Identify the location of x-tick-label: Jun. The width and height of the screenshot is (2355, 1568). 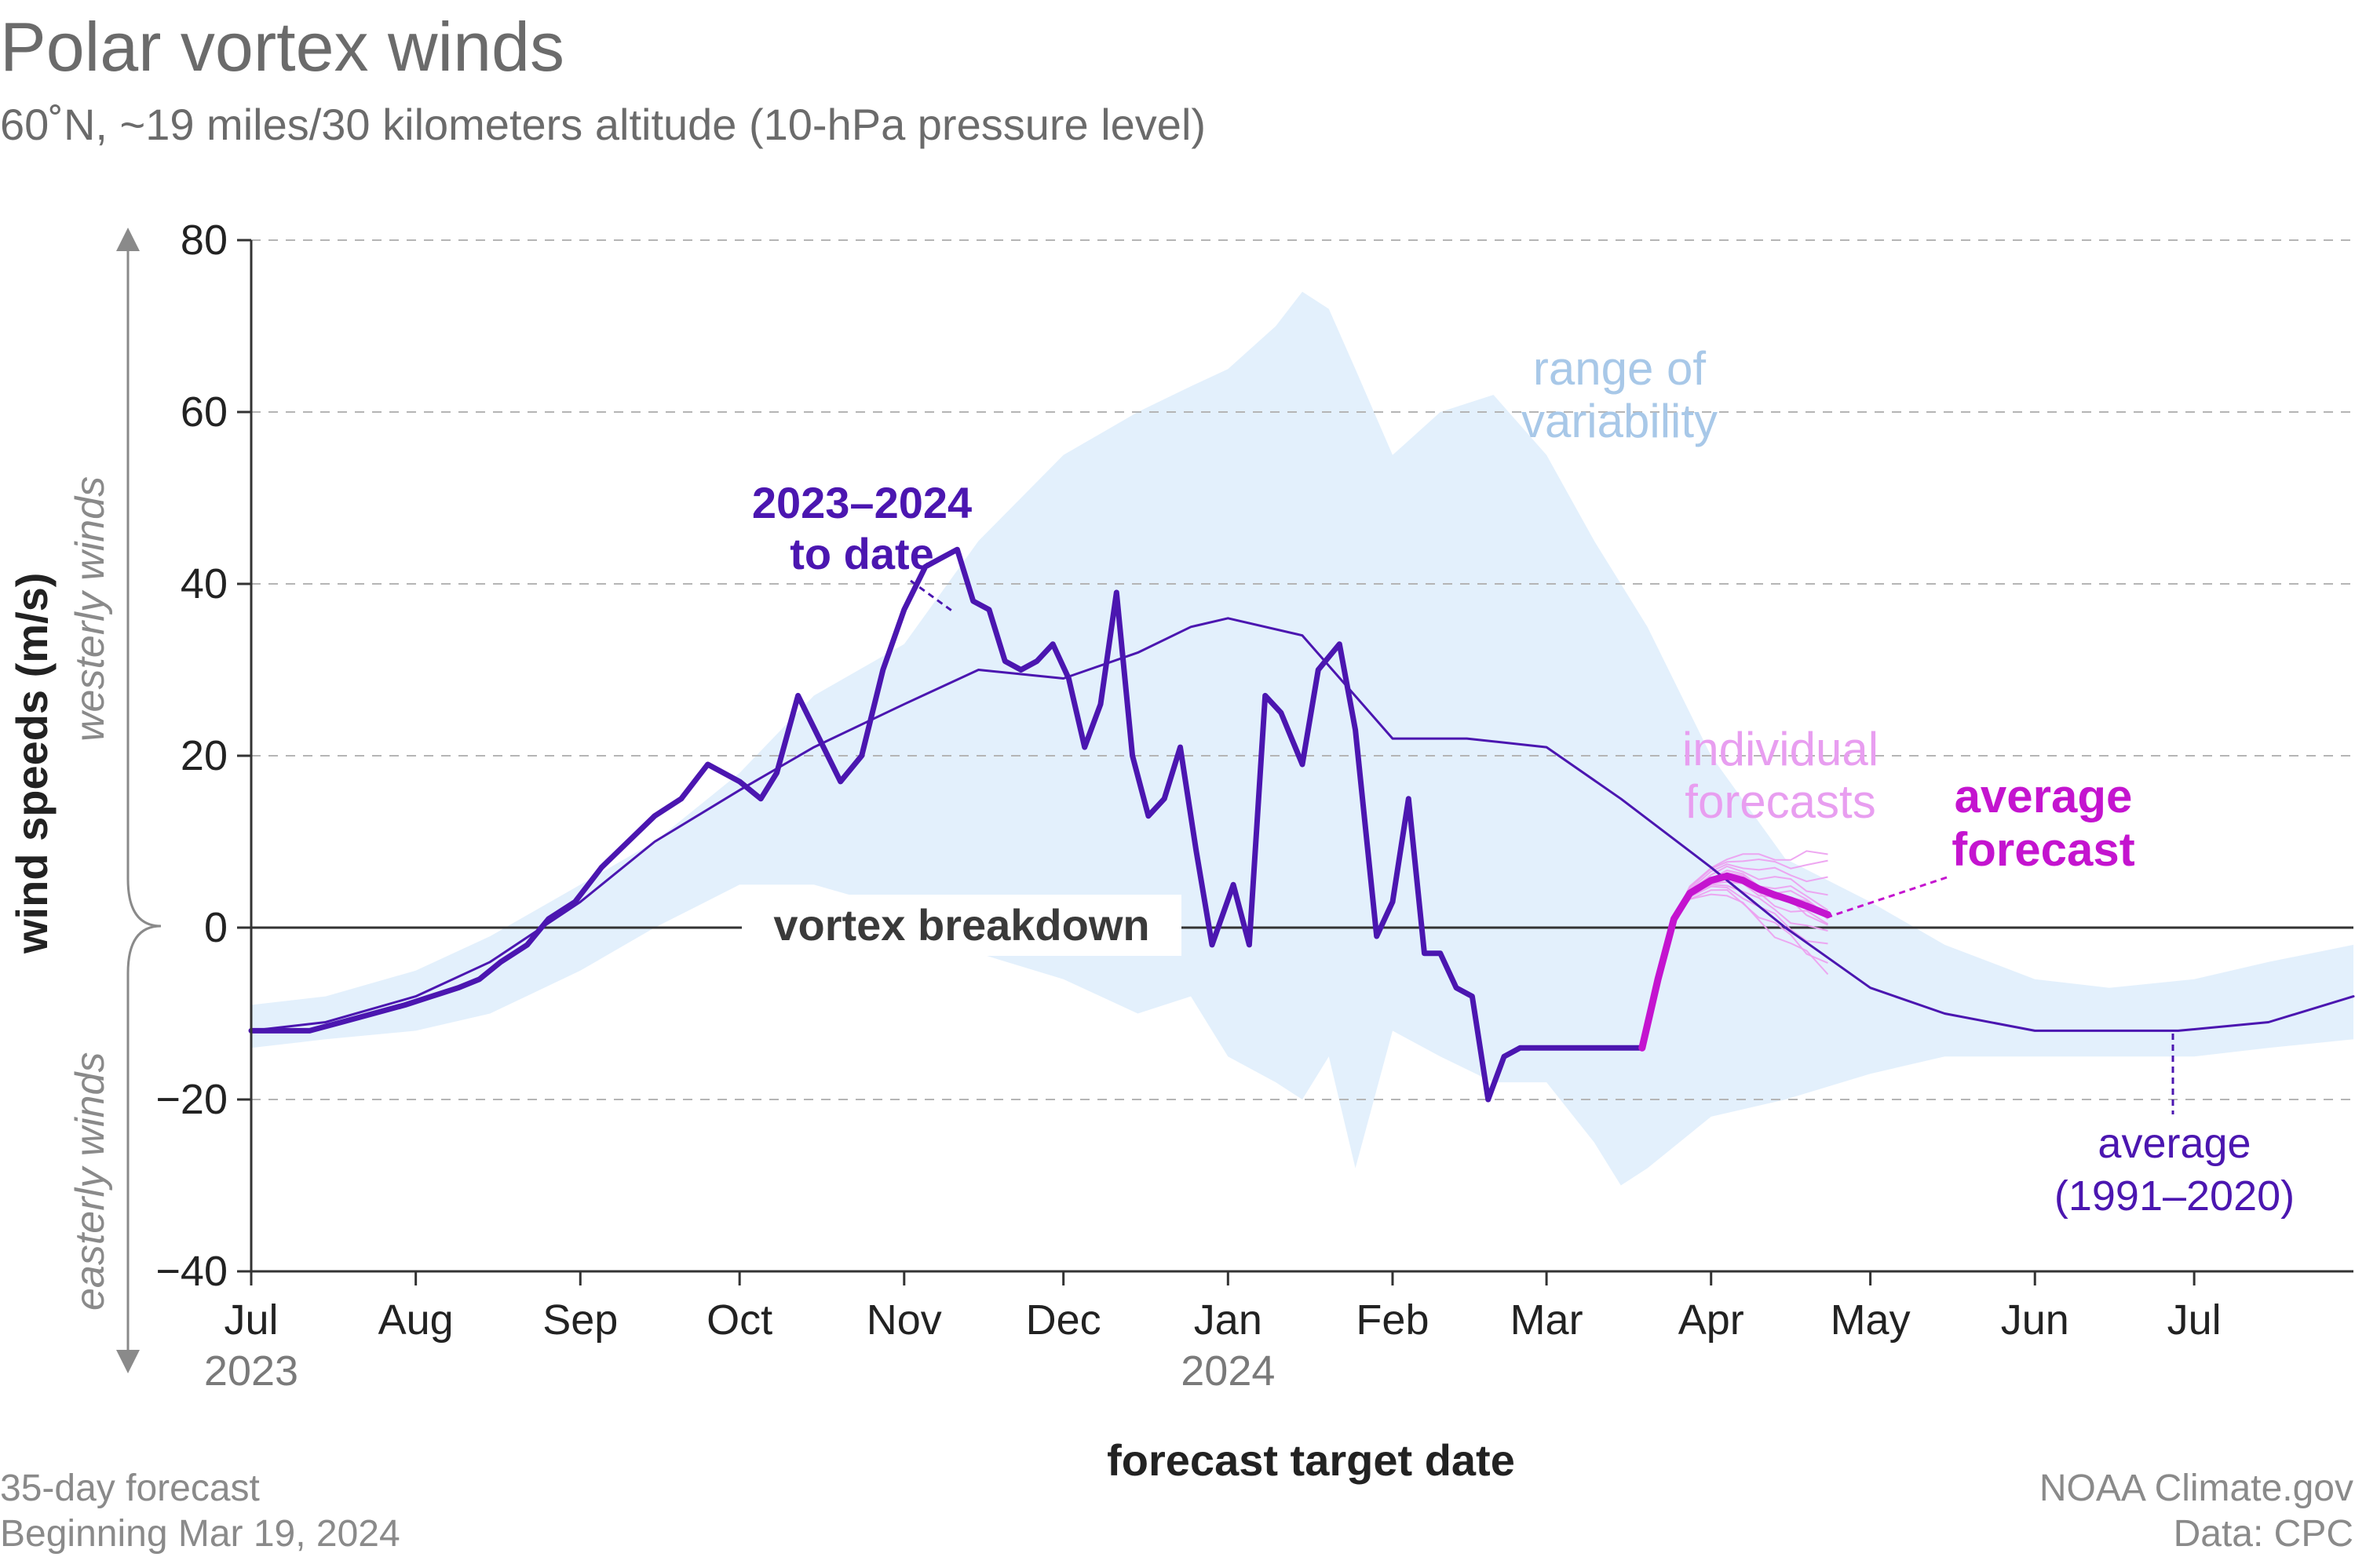
(2035, 1320).